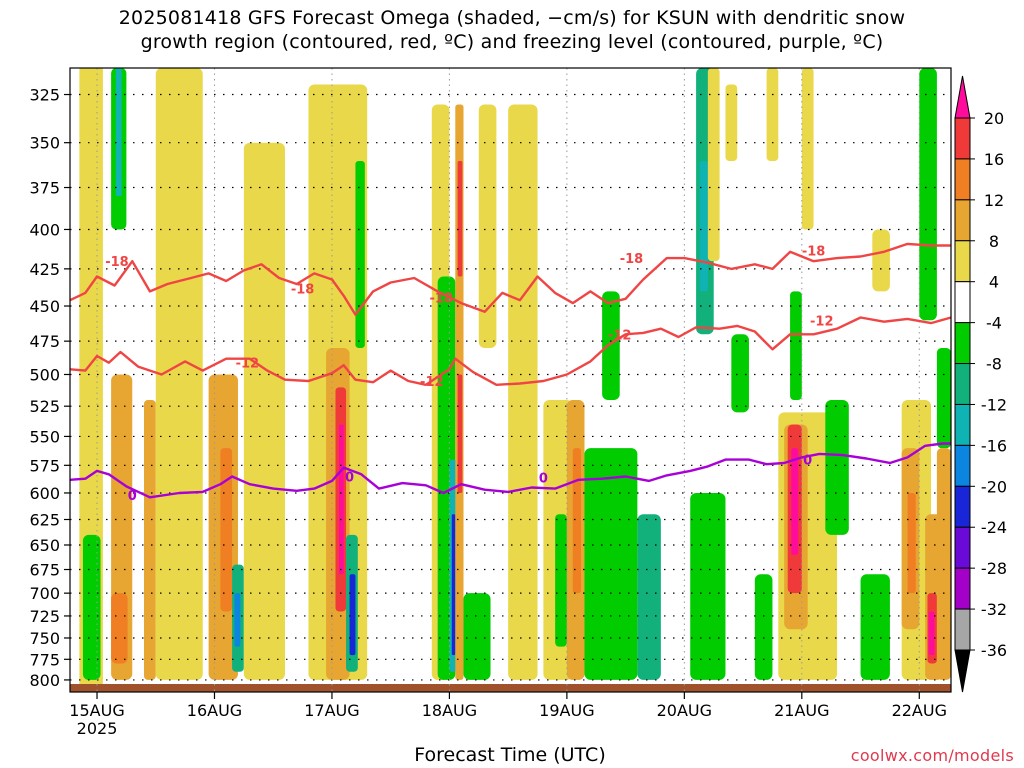  Describe the element at coordinates (44, 659) in the screenshot. I see `y-tick-label: 775` at that location.